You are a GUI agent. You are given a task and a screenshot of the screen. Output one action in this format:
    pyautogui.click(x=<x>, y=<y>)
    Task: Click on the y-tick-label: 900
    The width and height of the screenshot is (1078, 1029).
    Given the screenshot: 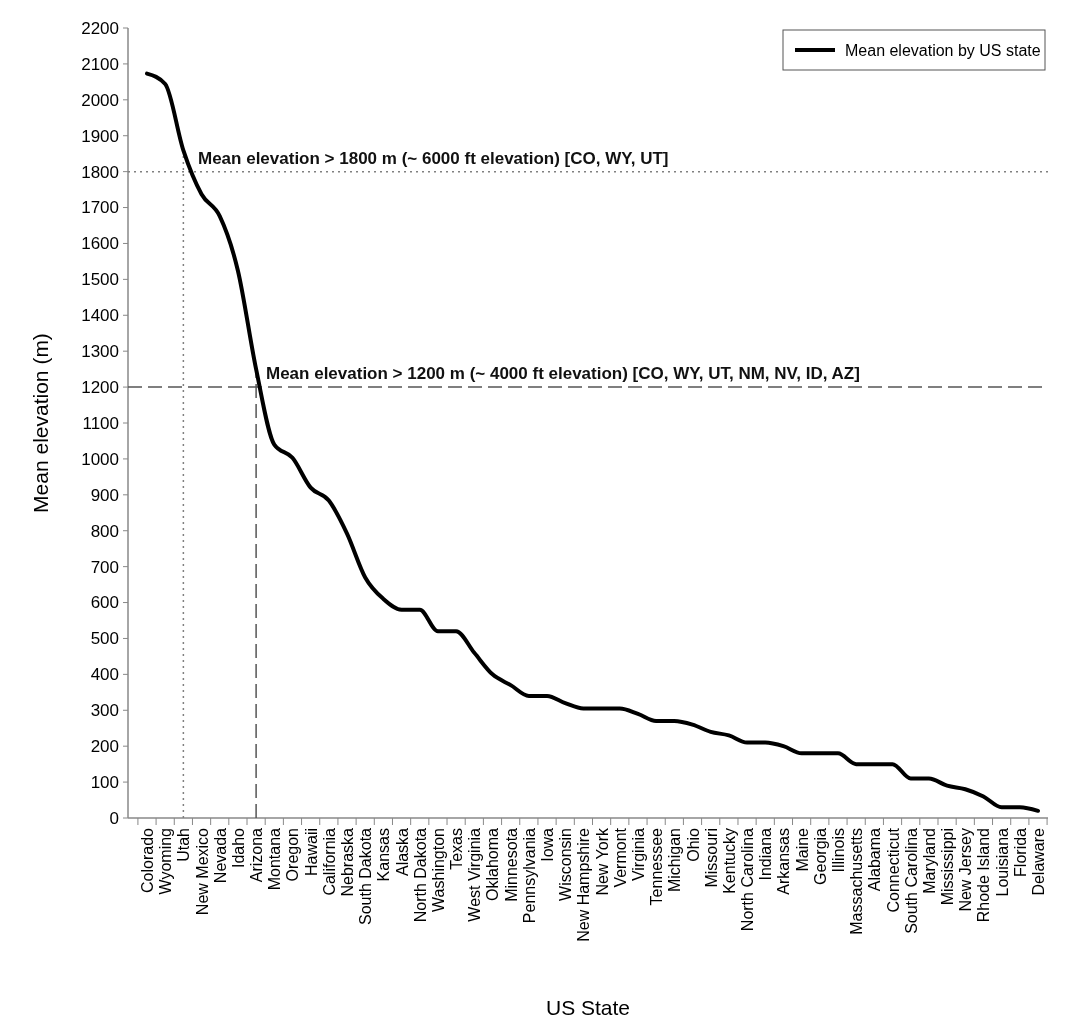 What is the action you would take?
    pyautogui.click(x=104, y=495)
    